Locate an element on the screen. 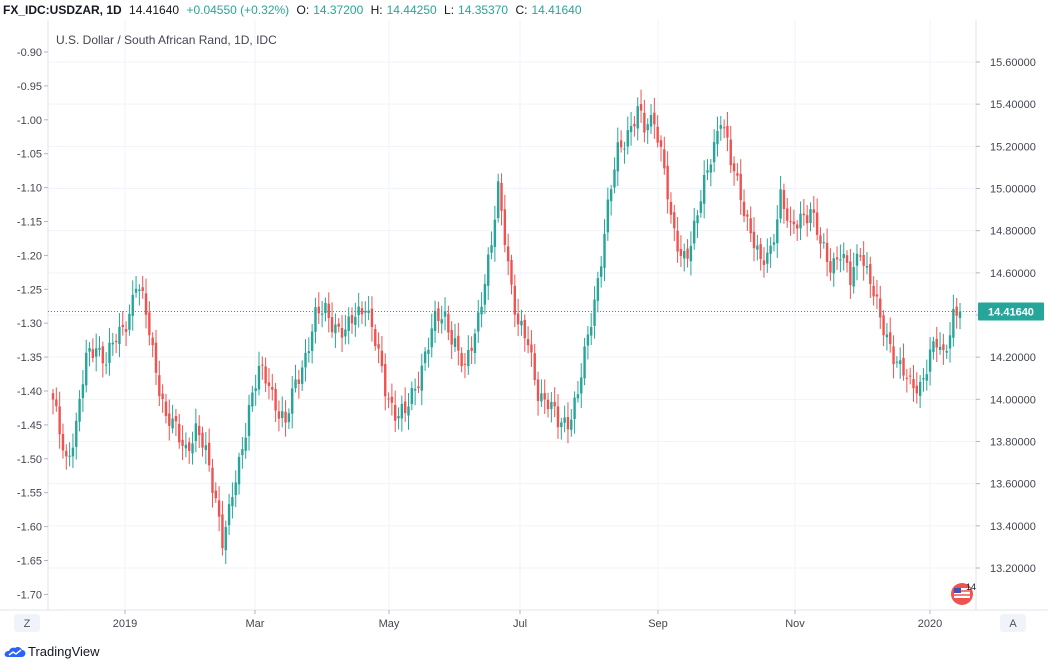 The image size is (1048, 664). flag-canton is located at coordinates (957, 590).